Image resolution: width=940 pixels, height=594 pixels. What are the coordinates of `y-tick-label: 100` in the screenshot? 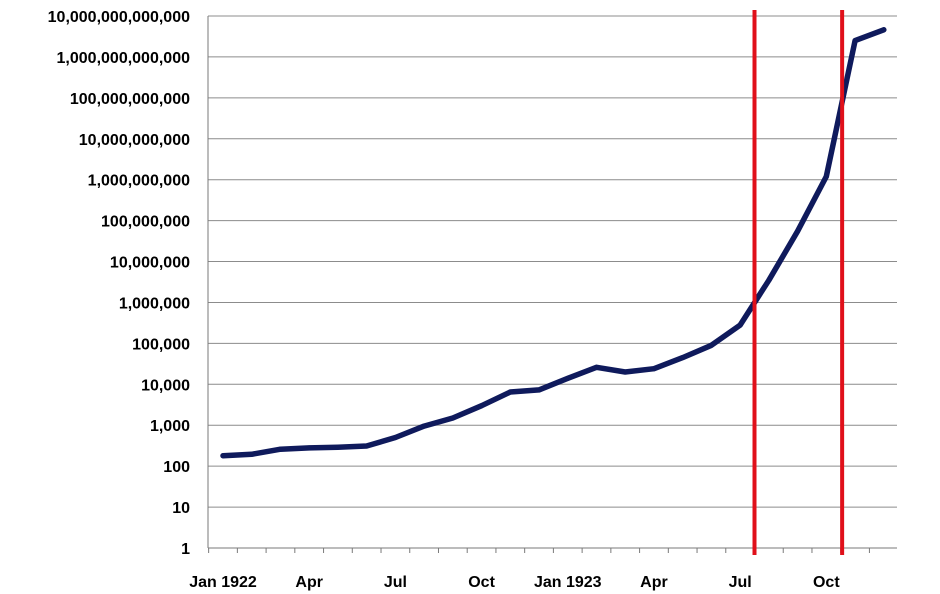 It's located at (176, 467).